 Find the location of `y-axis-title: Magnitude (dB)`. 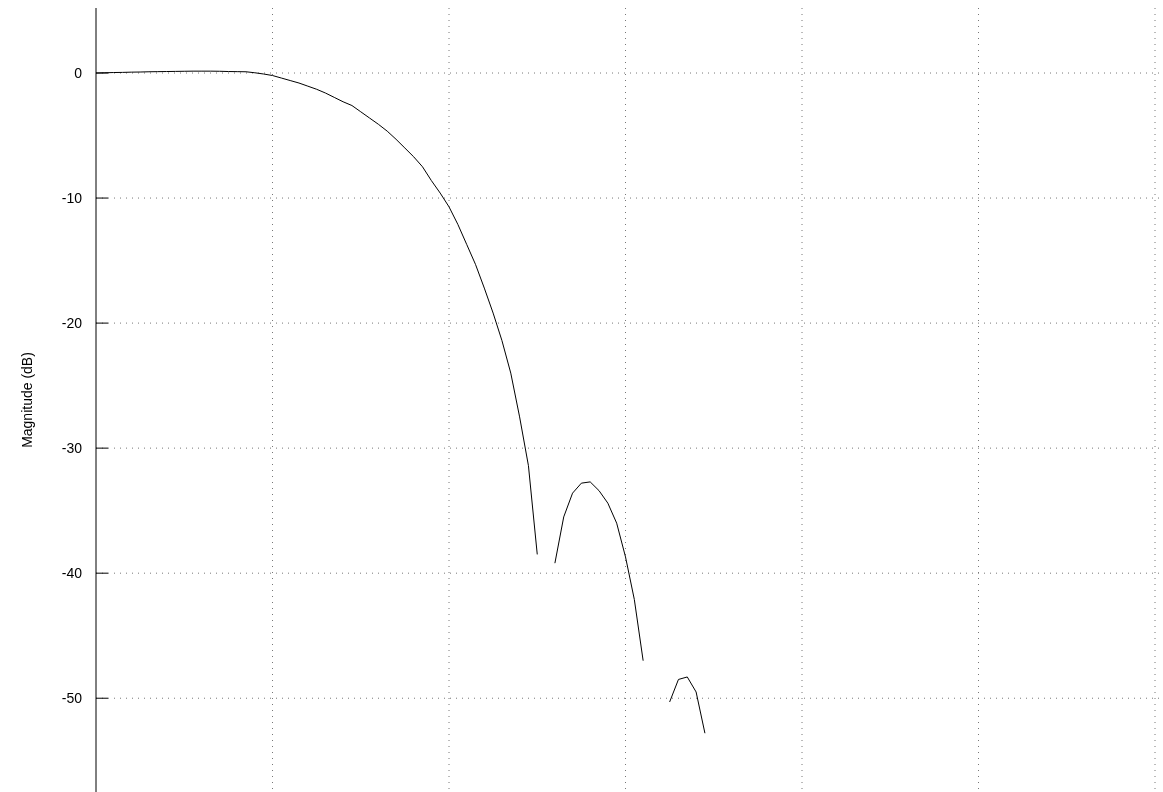

y-axis-title: Magnitude (dB) is located at coordinates (27, 400).